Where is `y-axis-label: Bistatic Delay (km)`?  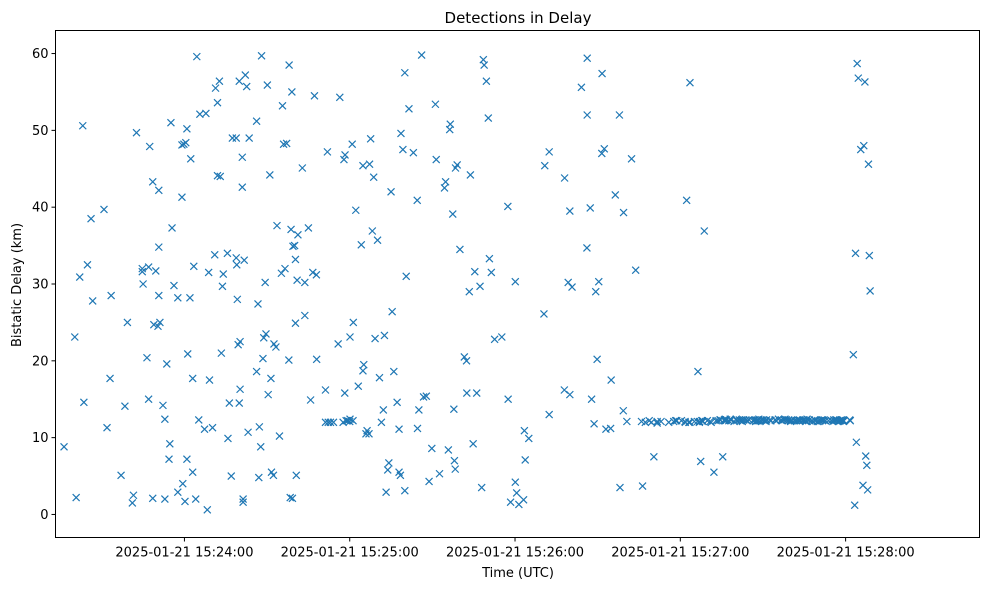
y-axis-label: Bistatic Delay (km) is located at coordinates (17, 285).